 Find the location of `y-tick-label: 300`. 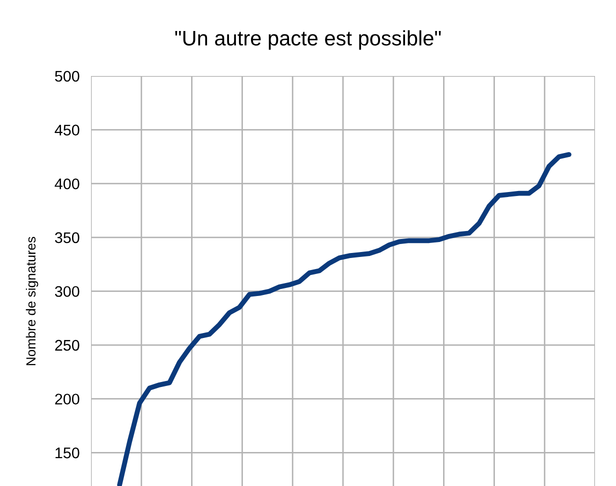

y-tick-label: 300 is located at coordinates (67, 291).